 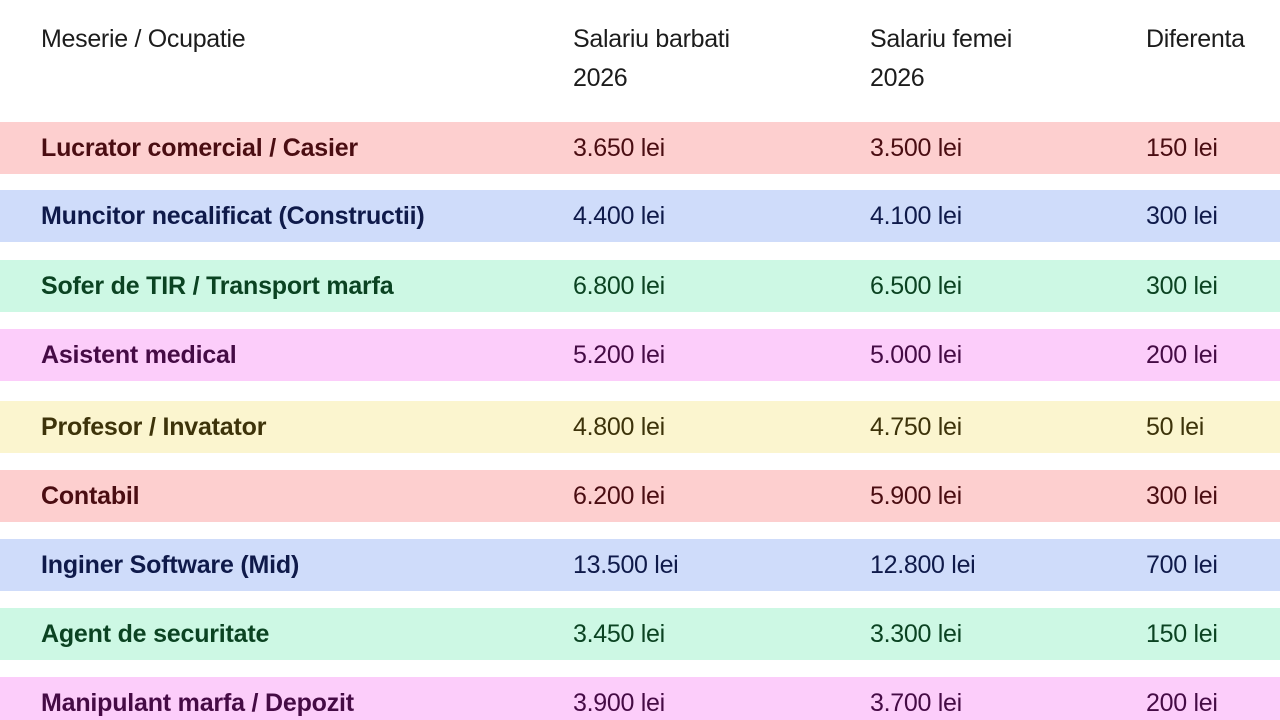 What do you see at coordinates (923, 565) in the screenshot?
I see `salary-women-cell: 12.800 lei` at bounding box center [923, 565].